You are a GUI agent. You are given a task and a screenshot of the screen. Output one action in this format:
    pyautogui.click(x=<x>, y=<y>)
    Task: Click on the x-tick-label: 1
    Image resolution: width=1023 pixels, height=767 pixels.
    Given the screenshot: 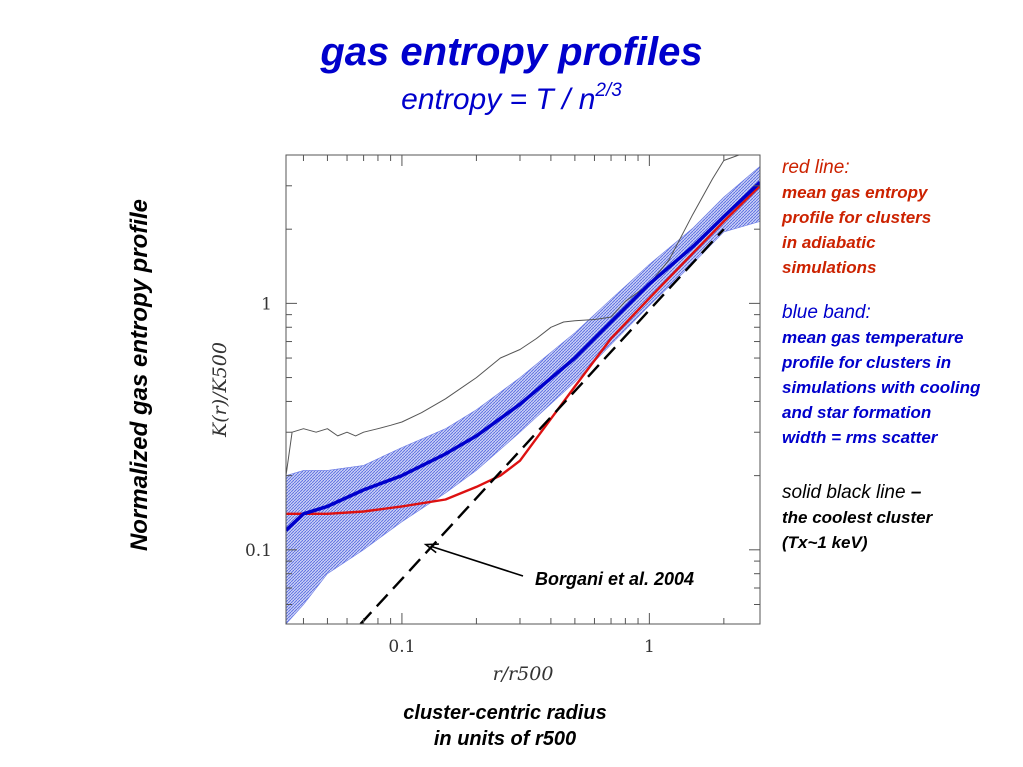 What is the action you would take?
    pyautogui.click(x=649, y=647)
    